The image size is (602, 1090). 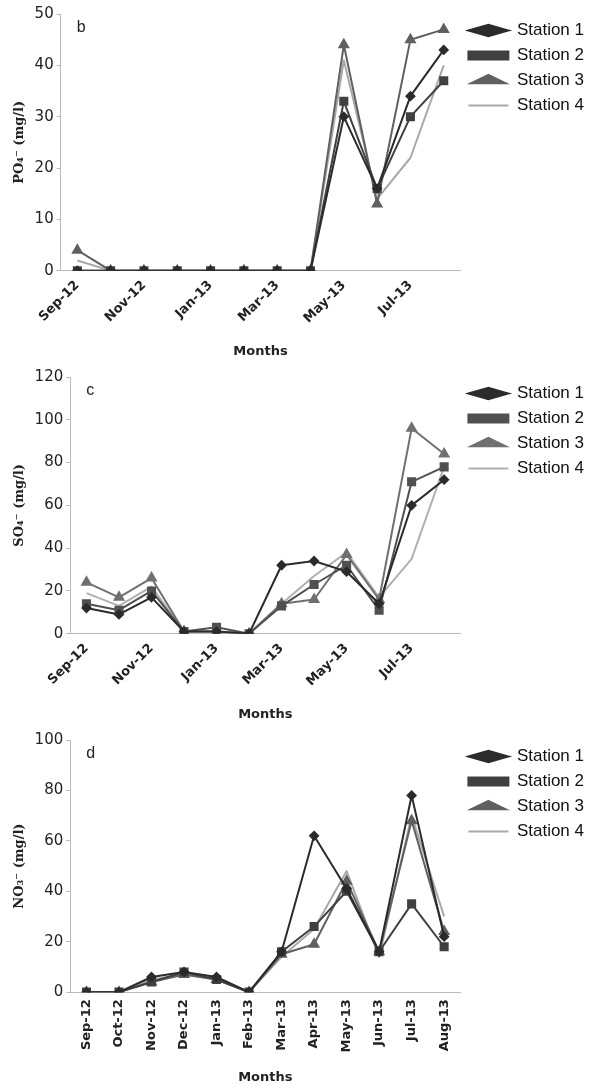 I want to click on y-tick-label: 30, so click(x=44, y=115).